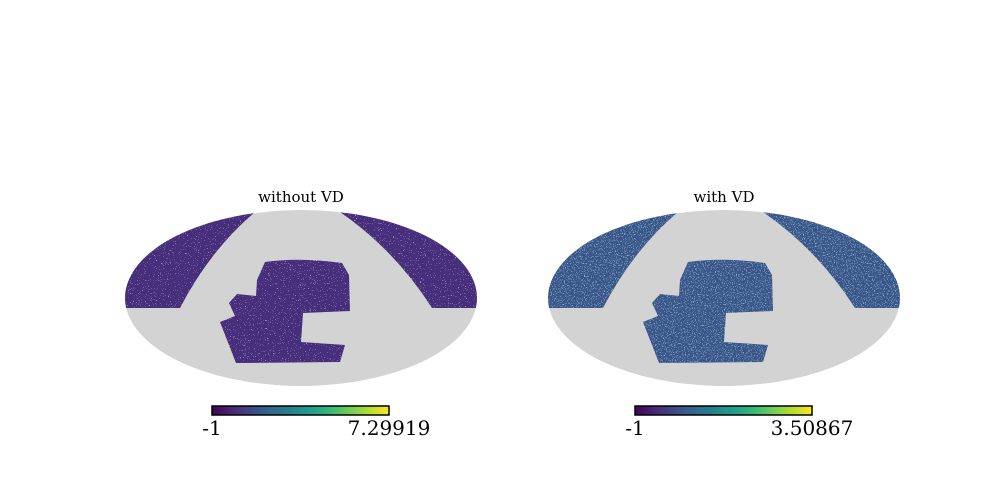  Describe the element at coordinates (724, 197) in the screenshot. I see `map-title: with VD` at that location.